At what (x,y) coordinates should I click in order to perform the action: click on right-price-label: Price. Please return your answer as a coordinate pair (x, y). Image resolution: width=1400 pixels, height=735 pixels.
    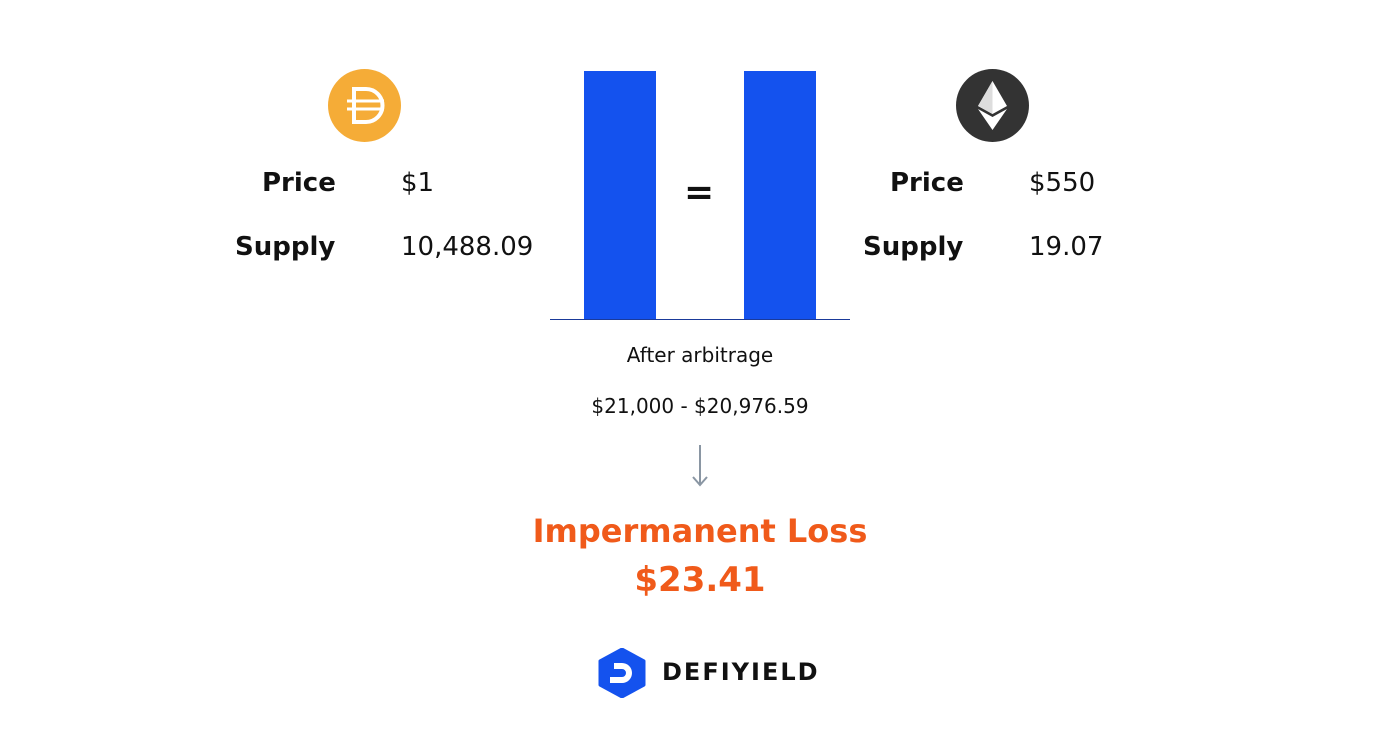
    Looking at the image, I should click on (927, 183).